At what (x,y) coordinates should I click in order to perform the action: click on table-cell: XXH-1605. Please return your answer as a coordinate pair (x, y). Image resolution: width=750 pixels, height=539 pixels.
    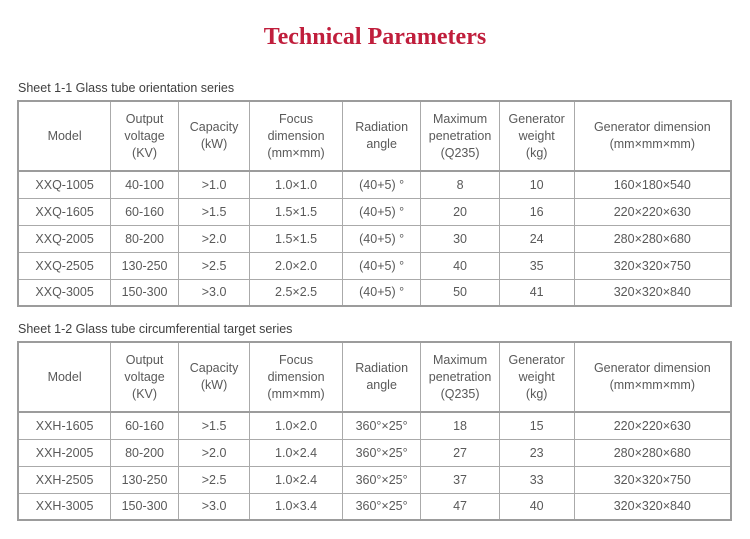
    Looking at the image, I should click on (64, 425).